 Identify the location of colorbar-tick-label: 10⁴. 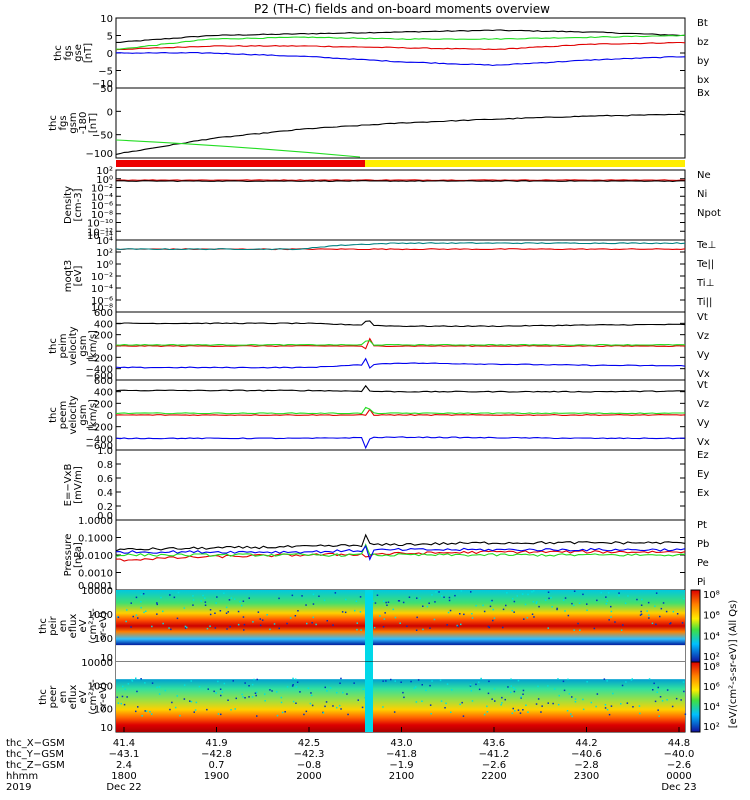
(711, 707).